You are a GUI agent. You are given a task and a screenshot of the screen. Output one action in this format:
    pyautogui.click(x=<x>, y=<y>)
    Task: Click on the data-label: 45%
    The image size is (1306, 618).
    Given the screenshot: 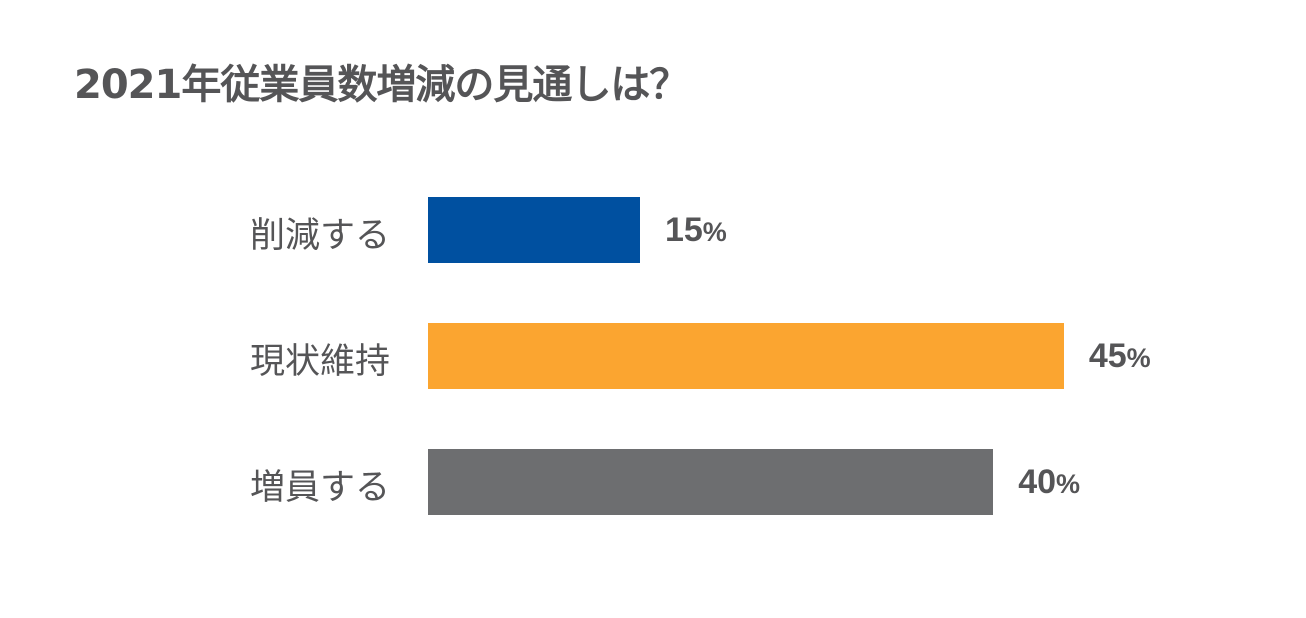 What is the action you would take?
    pyautogui.click(x=1120, y=356)
    